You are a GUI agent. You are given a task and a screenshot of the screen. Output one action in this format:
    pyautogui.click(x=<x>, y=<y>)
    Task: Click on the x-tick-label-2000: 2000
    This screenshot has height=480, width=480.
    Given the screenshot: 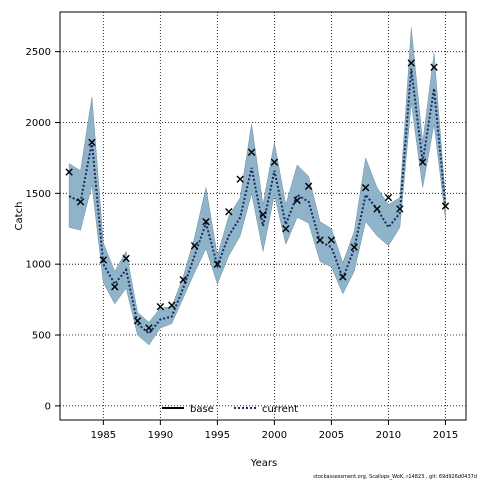 What is the action you would take?
    pyautogui.click(x=274, y=435)
    